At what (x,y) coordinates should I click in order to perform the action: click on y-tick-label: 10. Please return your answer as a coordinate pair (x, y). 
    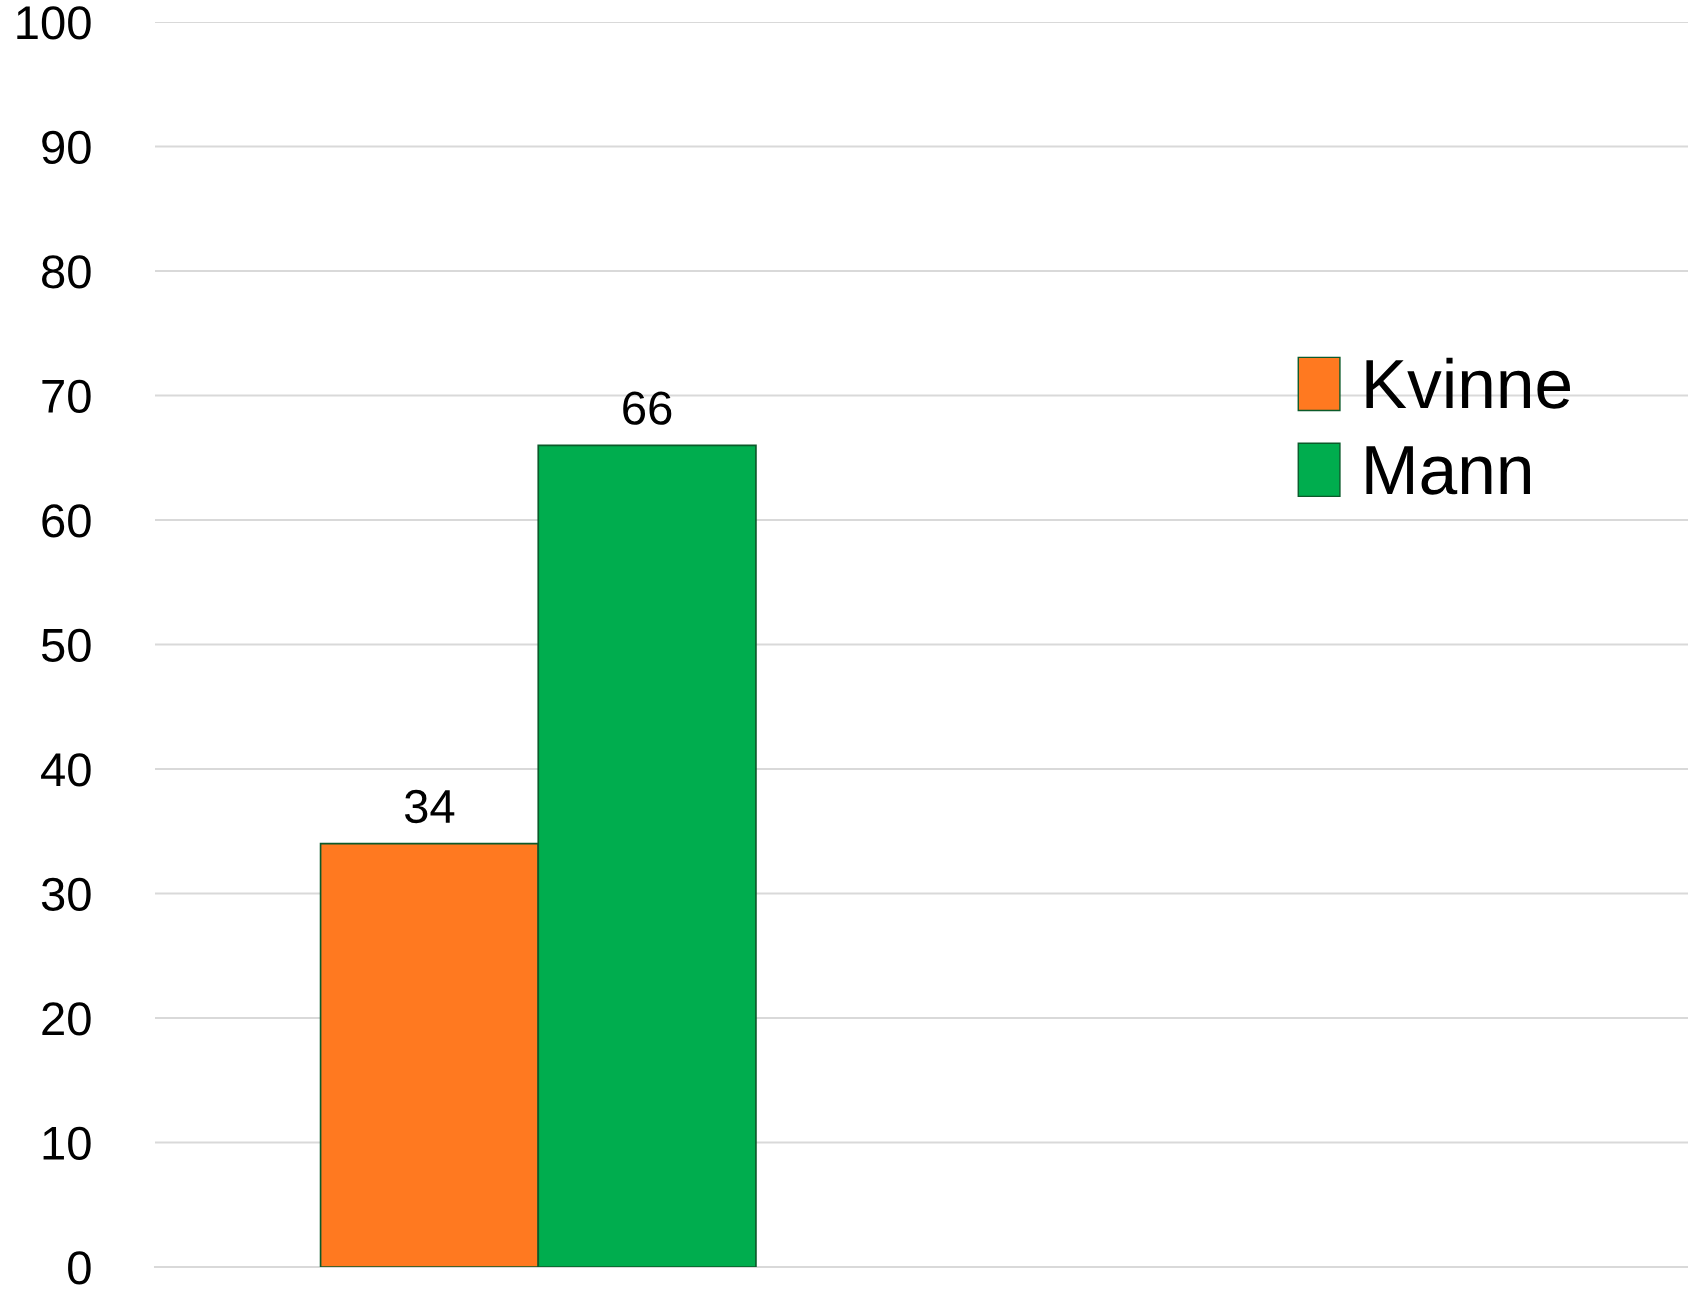
    Looking at the image, I should click on (67, 1143).